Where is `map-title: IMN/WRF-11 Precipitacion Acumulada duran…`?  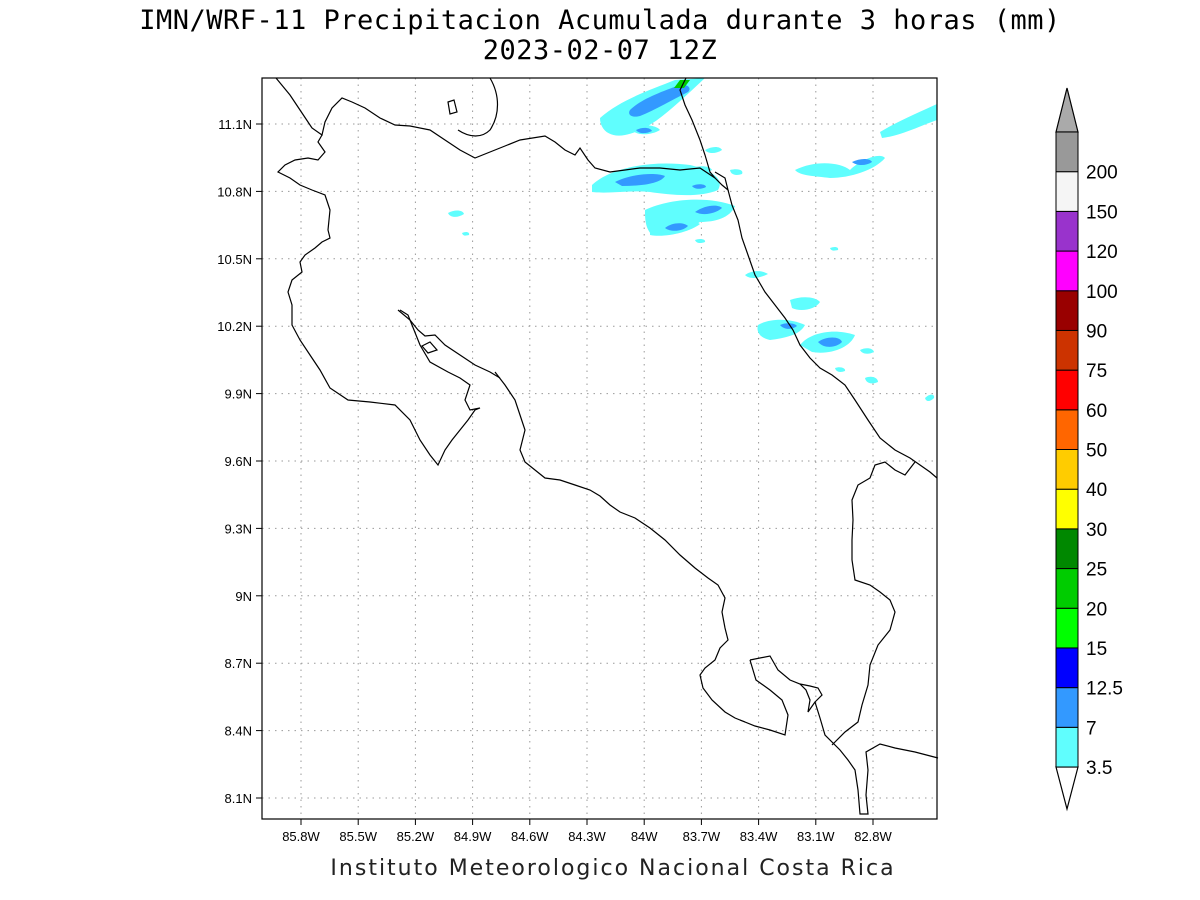 map-title: IMN/WRF-11 Precipitacion Acumulada duran… is located at coordinates (600, 20).